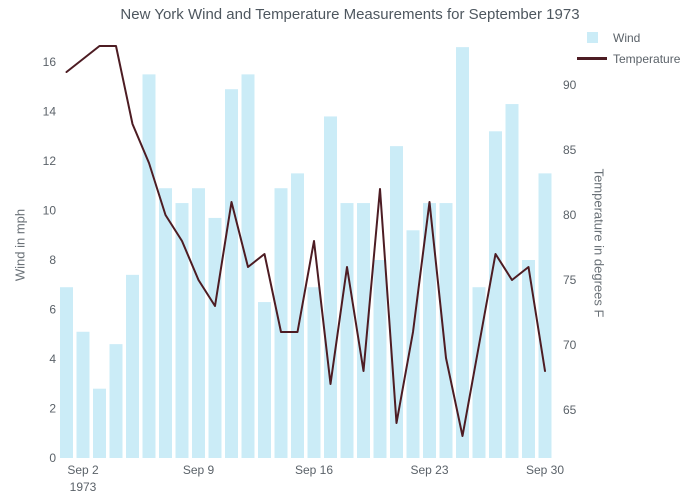 The image size is (700, 500). What do you see at coordinates (570, 85) in the screenshot?
I see `right-axis-tick-label: 90` at bounding box center [570, 85].